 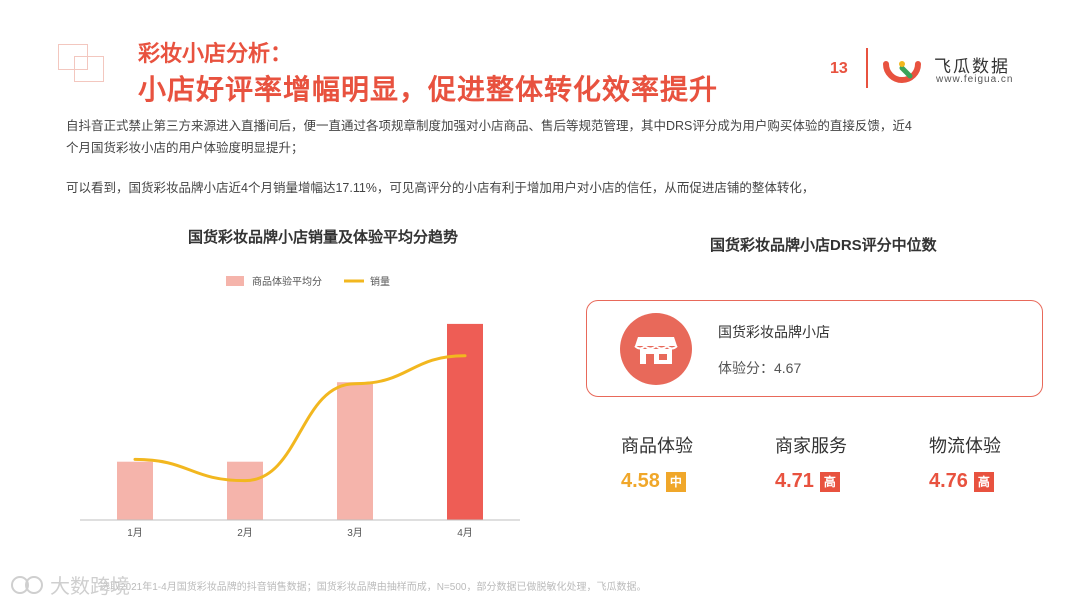 I want to click on watermark-logo-icon, so click(x=27, y=584).